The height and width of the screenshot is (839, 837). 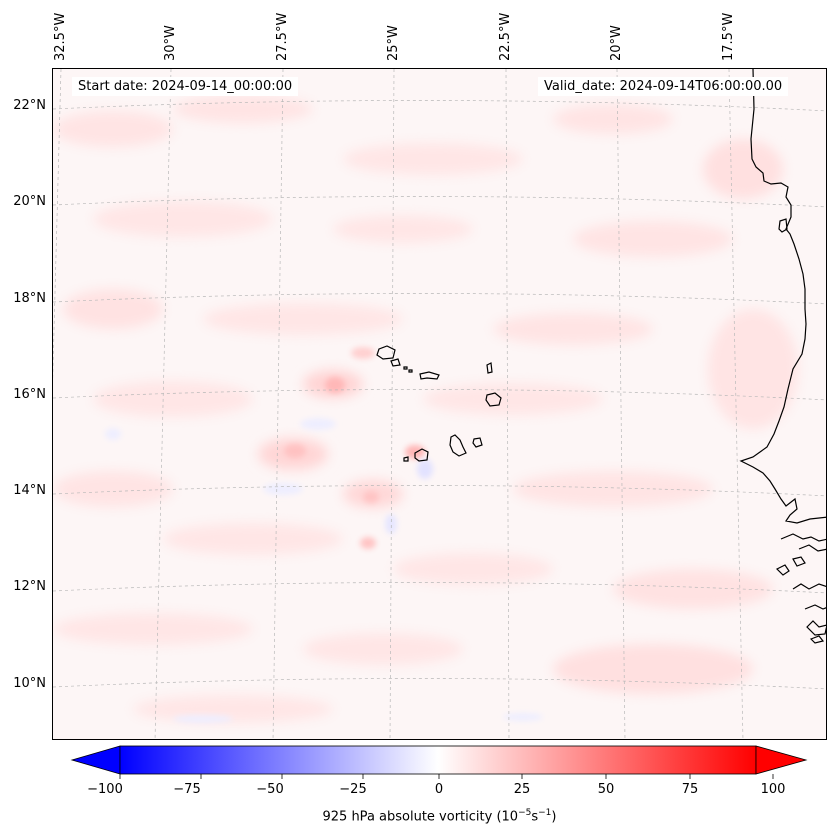 I want to click on valid-date-label: Valid_date: 2024-09-14T06:00:00.00, so click(x=663, y=86).